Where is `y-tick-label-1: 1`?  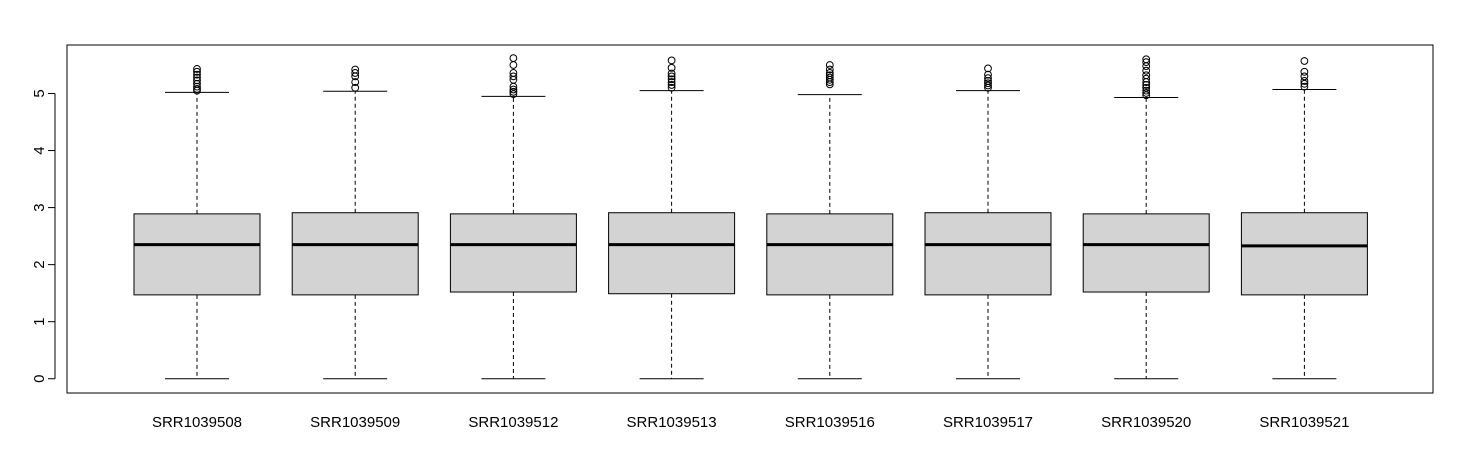
y-tick-label-1: 1 is located at coordinates (39, 322).